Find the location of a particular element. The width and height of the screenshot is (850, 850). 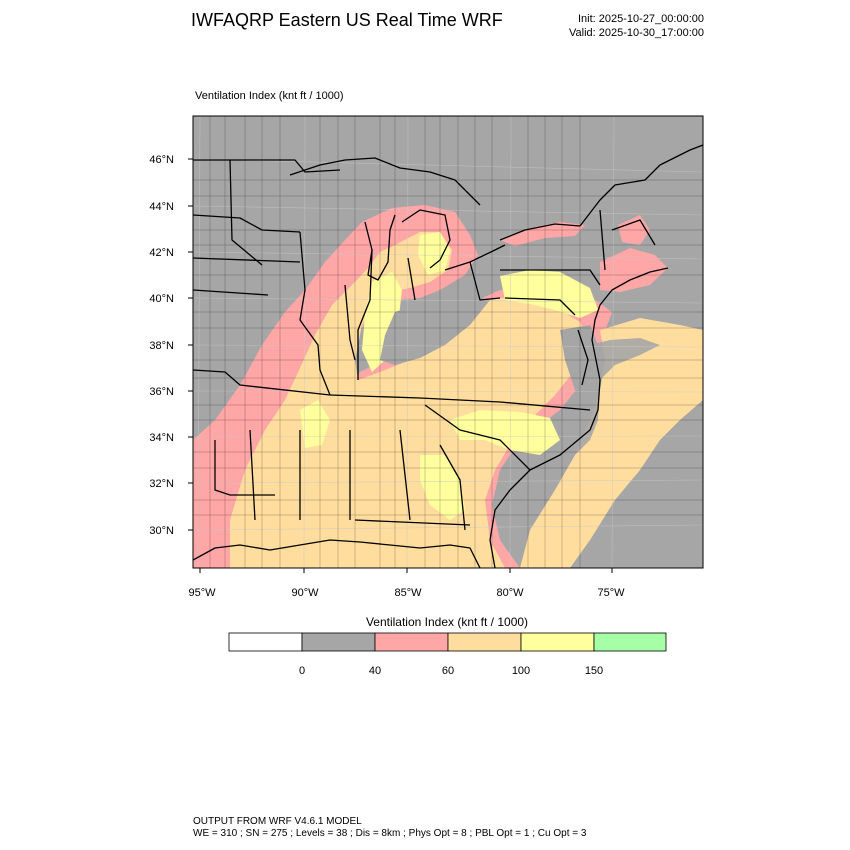

lat-label: 38°N is located at coordinates (161, 346).